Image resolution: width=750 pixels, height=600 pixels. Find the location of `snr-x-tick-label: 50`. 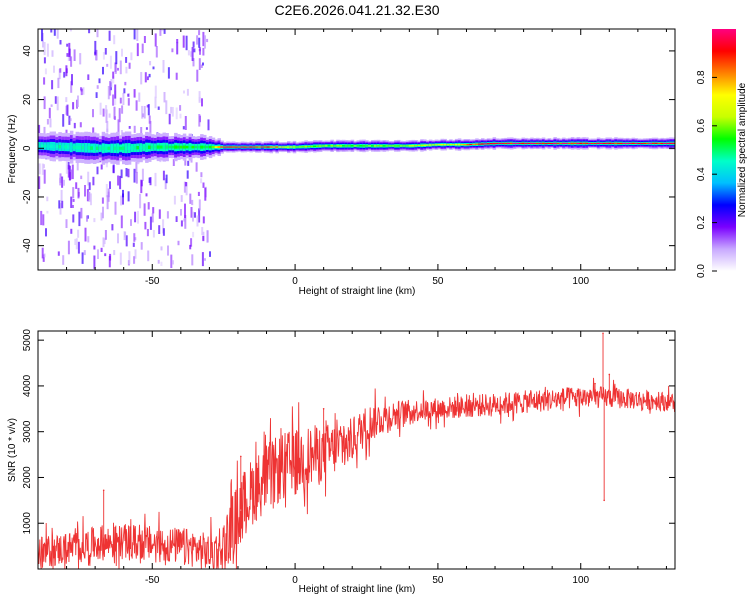

snr-x-tick-label: 50 is located at coordinates (438, 580).